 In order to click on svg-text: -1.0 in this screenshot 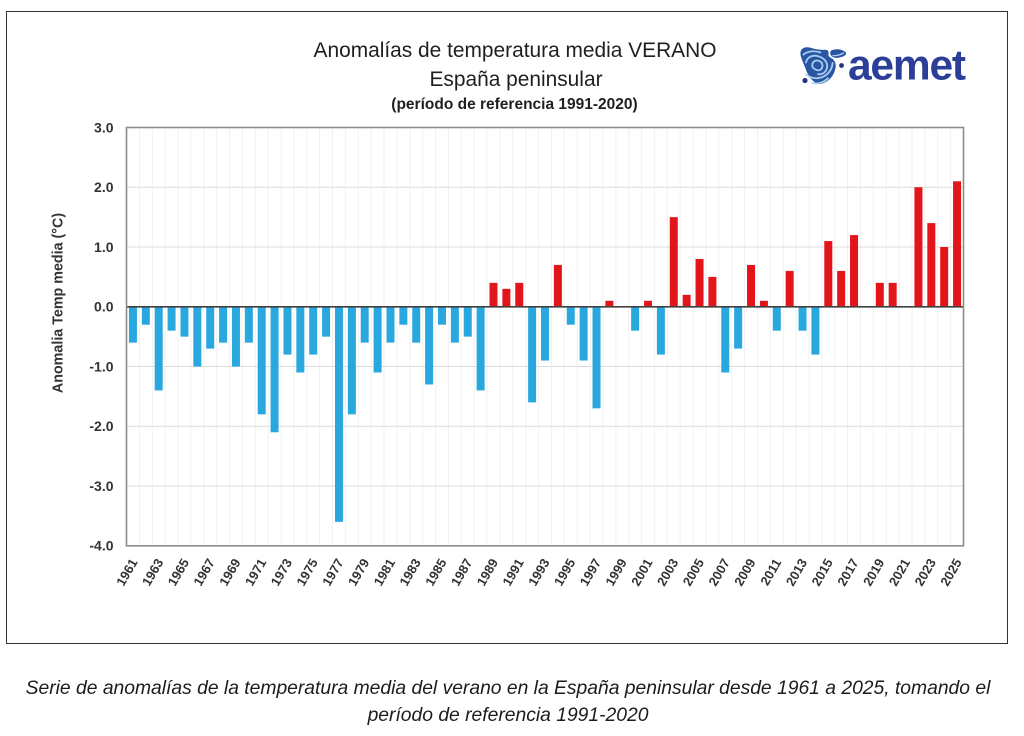, I will do `click(101, 366)`.